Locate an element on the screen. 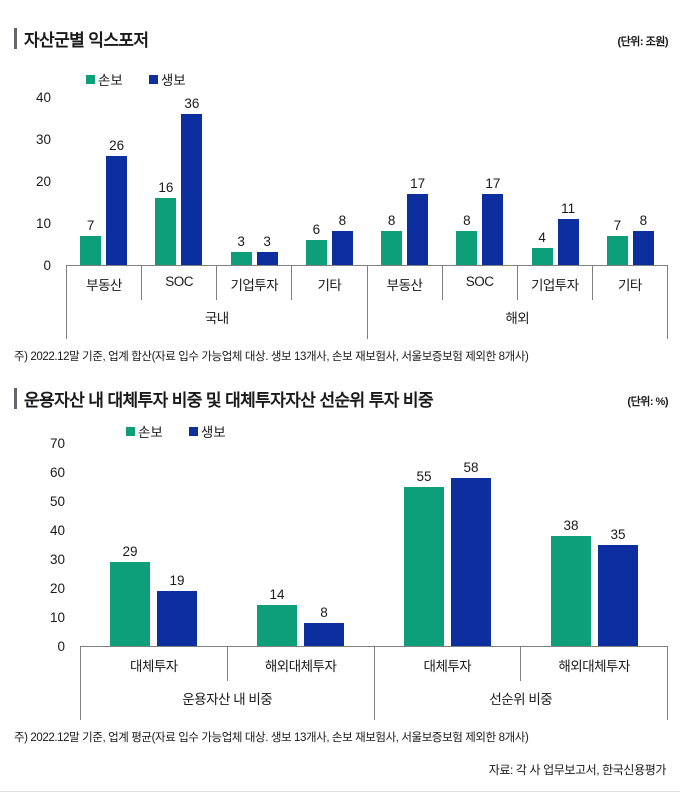 This screenshot has width=680, height=797. bar-pair: 8 17 is located at coordinates (479, 220).